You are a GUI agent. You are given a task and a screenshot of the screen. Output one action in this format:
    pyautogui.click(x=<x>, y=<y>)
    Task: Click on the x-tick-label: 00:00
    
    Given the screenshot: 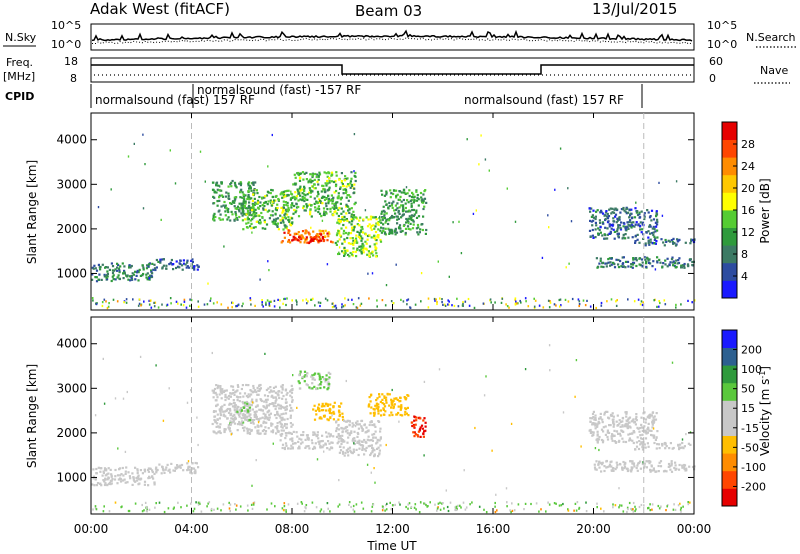 What is the action you would take?
    pyautogui.click(x=91, y=529)
    